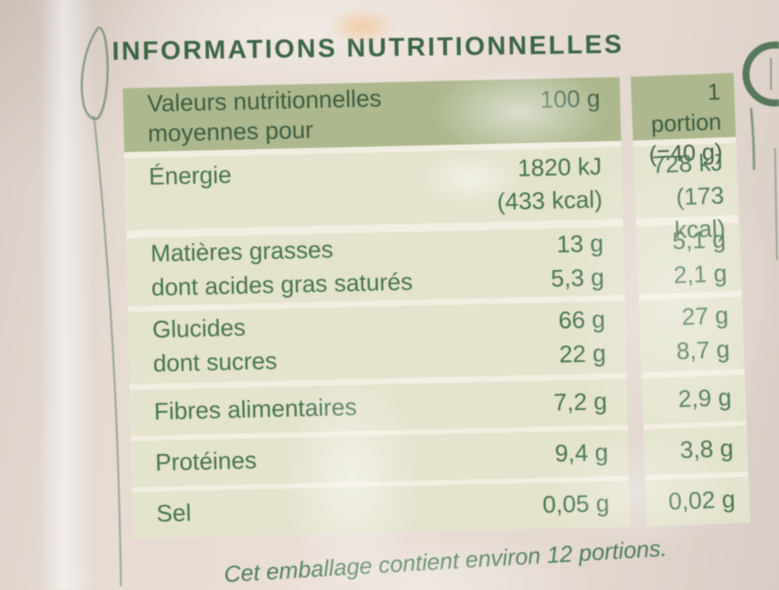 This screenshot has height=590, width=779. I want to click on per-100g-column-header: 100 g, so click(570, 99).